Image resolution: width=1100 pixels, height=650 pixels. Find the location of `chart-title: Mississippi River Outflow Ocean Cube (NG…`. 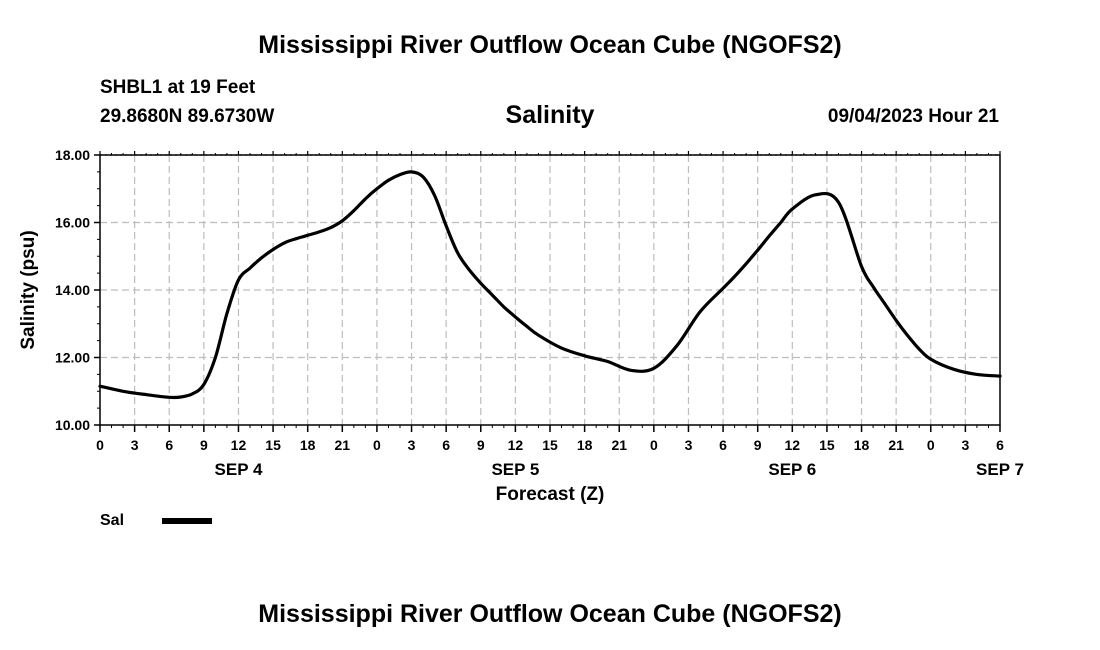

chart-title: Mississippi River Outflow Ocean Cube (NG… is located at coordinates (550, 45).